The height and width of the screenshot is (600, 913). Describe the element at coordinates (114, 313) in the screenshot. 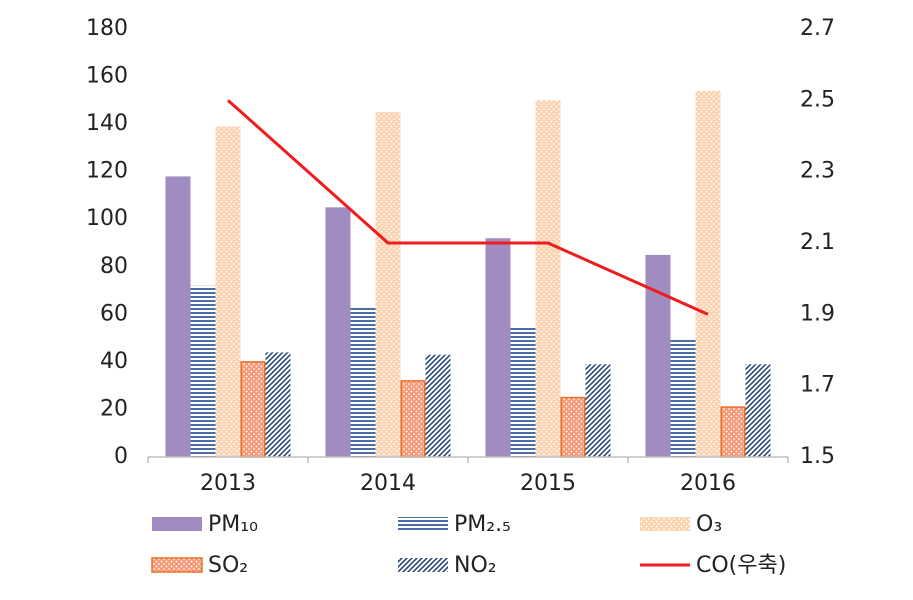

I see `y-tick-label: 60` at that location.